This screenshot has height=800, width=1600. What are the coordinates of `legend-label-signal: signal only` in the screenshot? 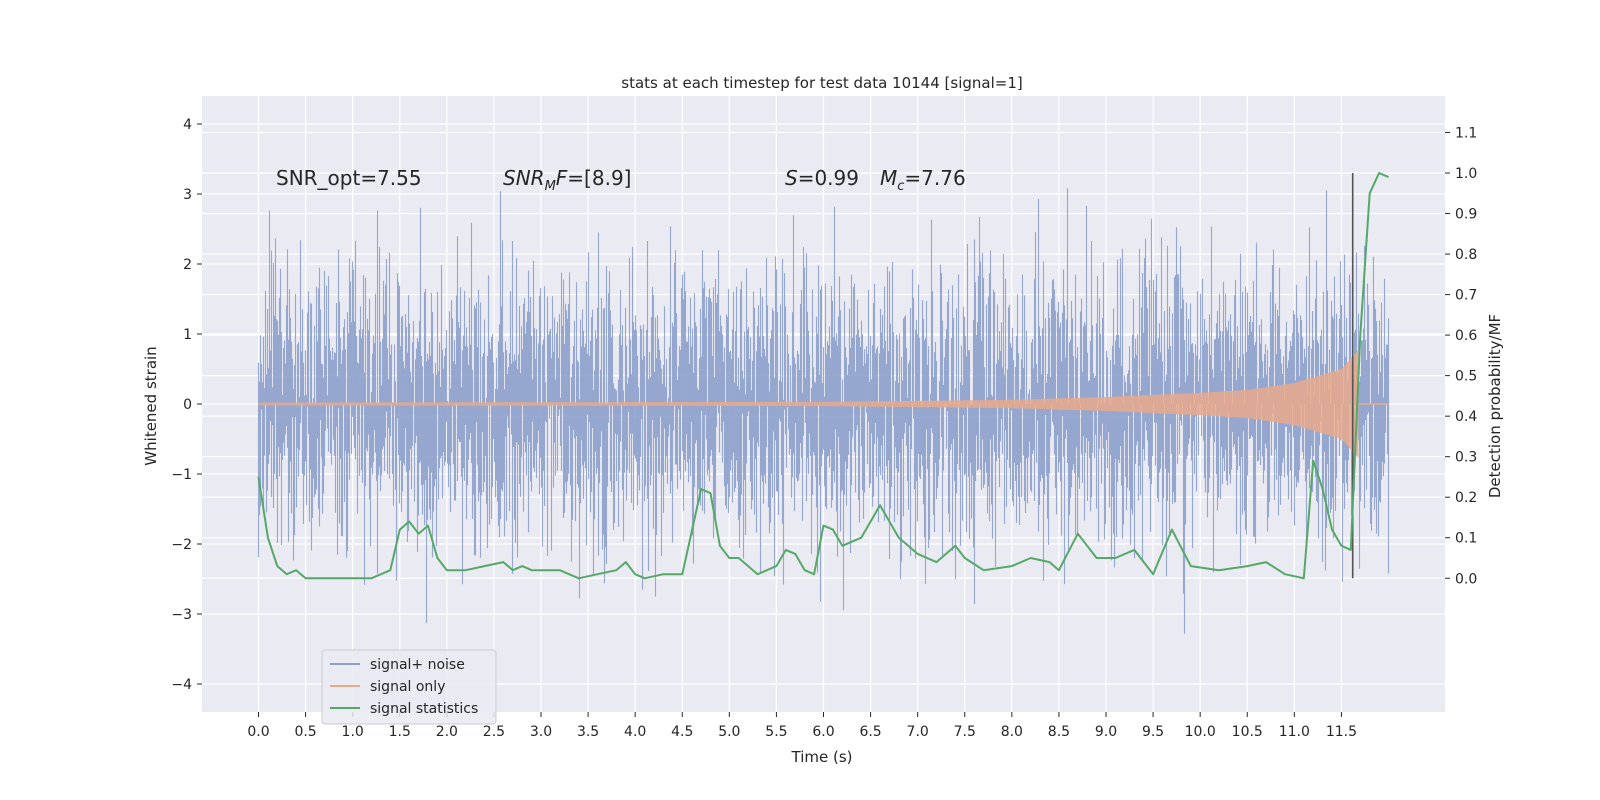 It's located at (407, 687).